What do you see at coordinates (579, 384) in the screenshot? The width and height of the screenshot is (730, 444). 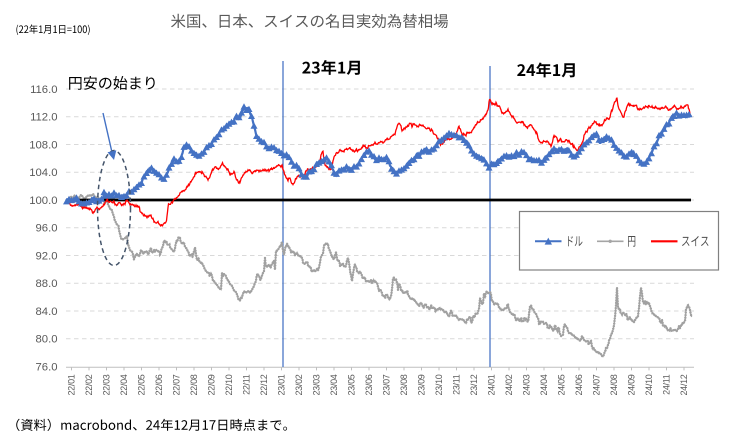 I see `svg-text: 24/06` at bounding box center [579, 384].